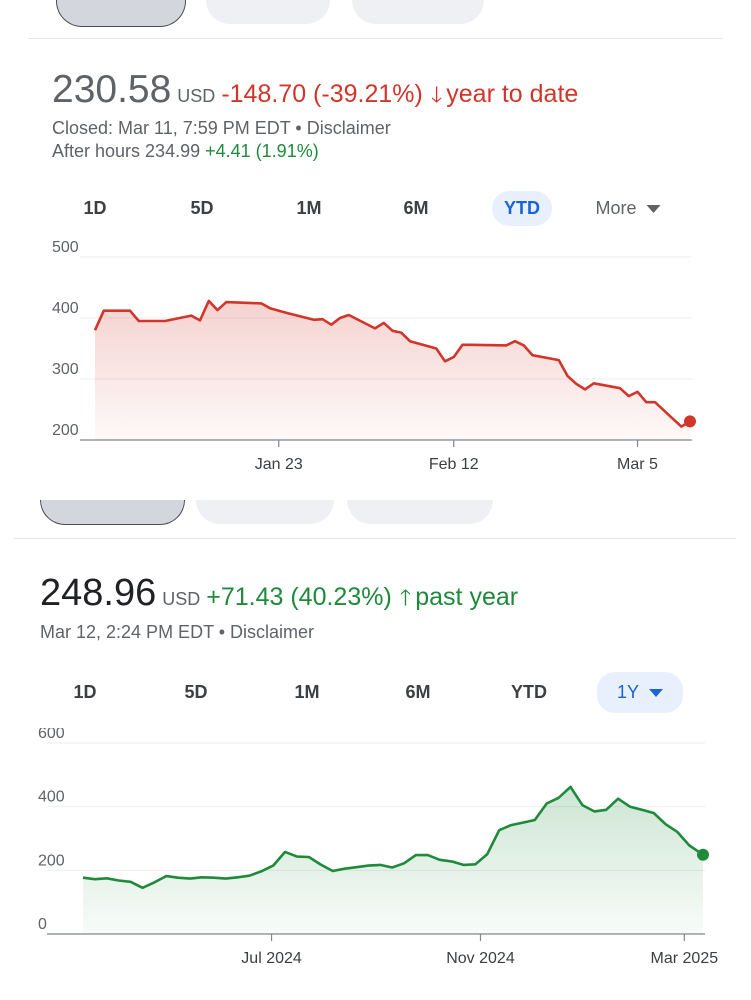  I want to click on bottom-change: +71.43 (40.23%), so click(299, 597).